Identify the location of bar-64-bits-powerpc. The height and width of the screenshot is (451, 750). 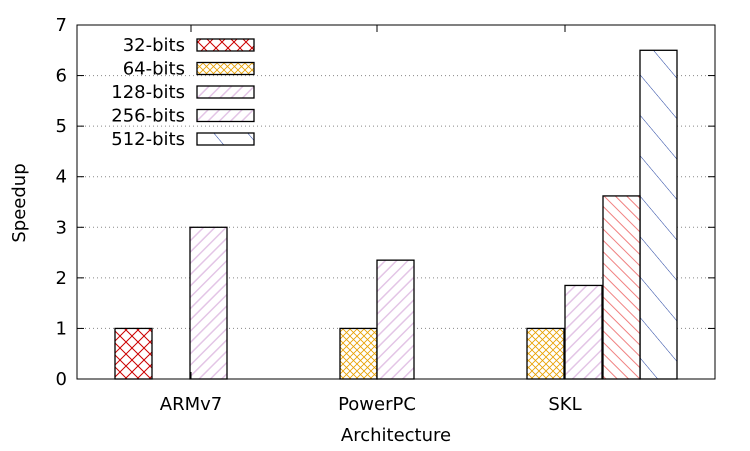
(358, 353).